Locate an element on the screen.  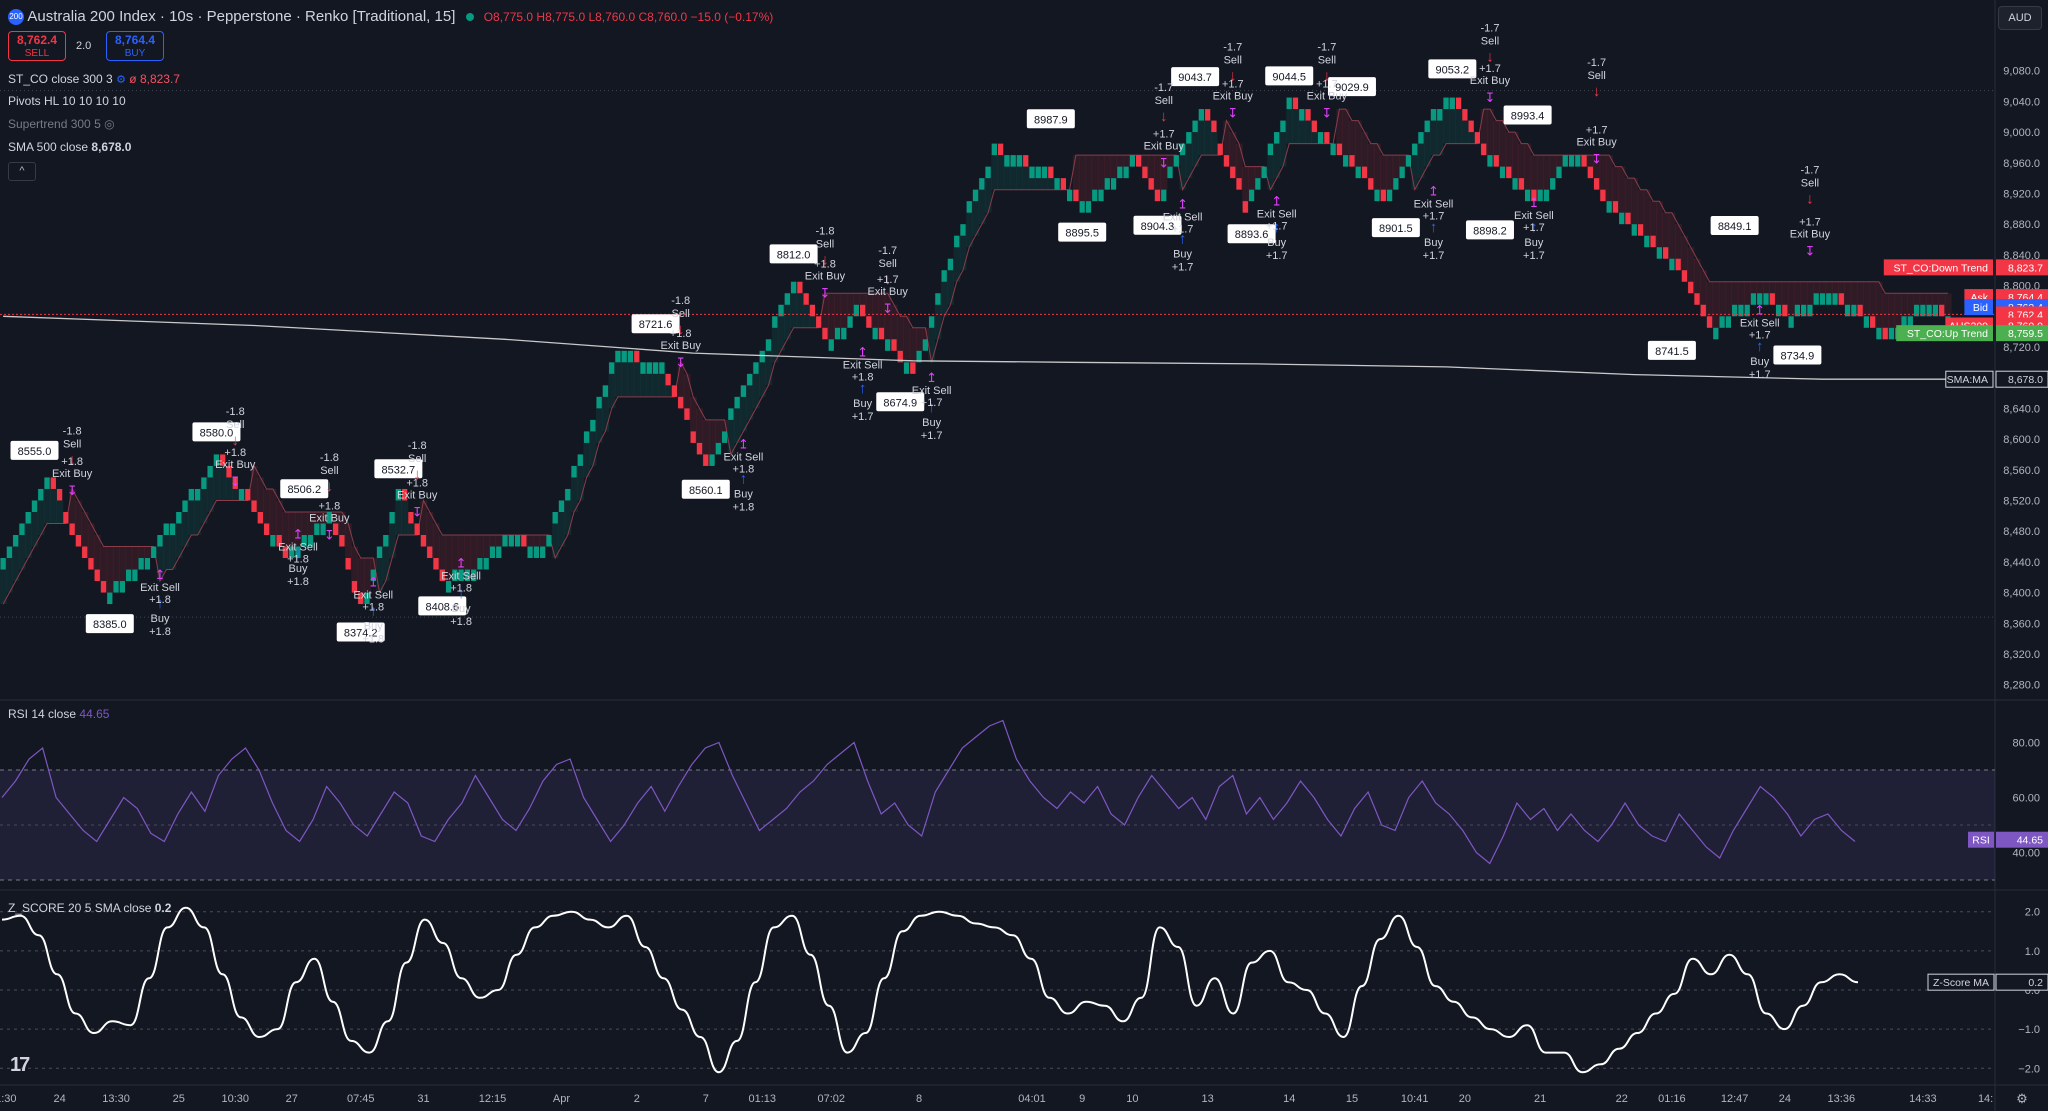
settings-gear-icon: ⚙ is located at coordinates (2022, 1098).